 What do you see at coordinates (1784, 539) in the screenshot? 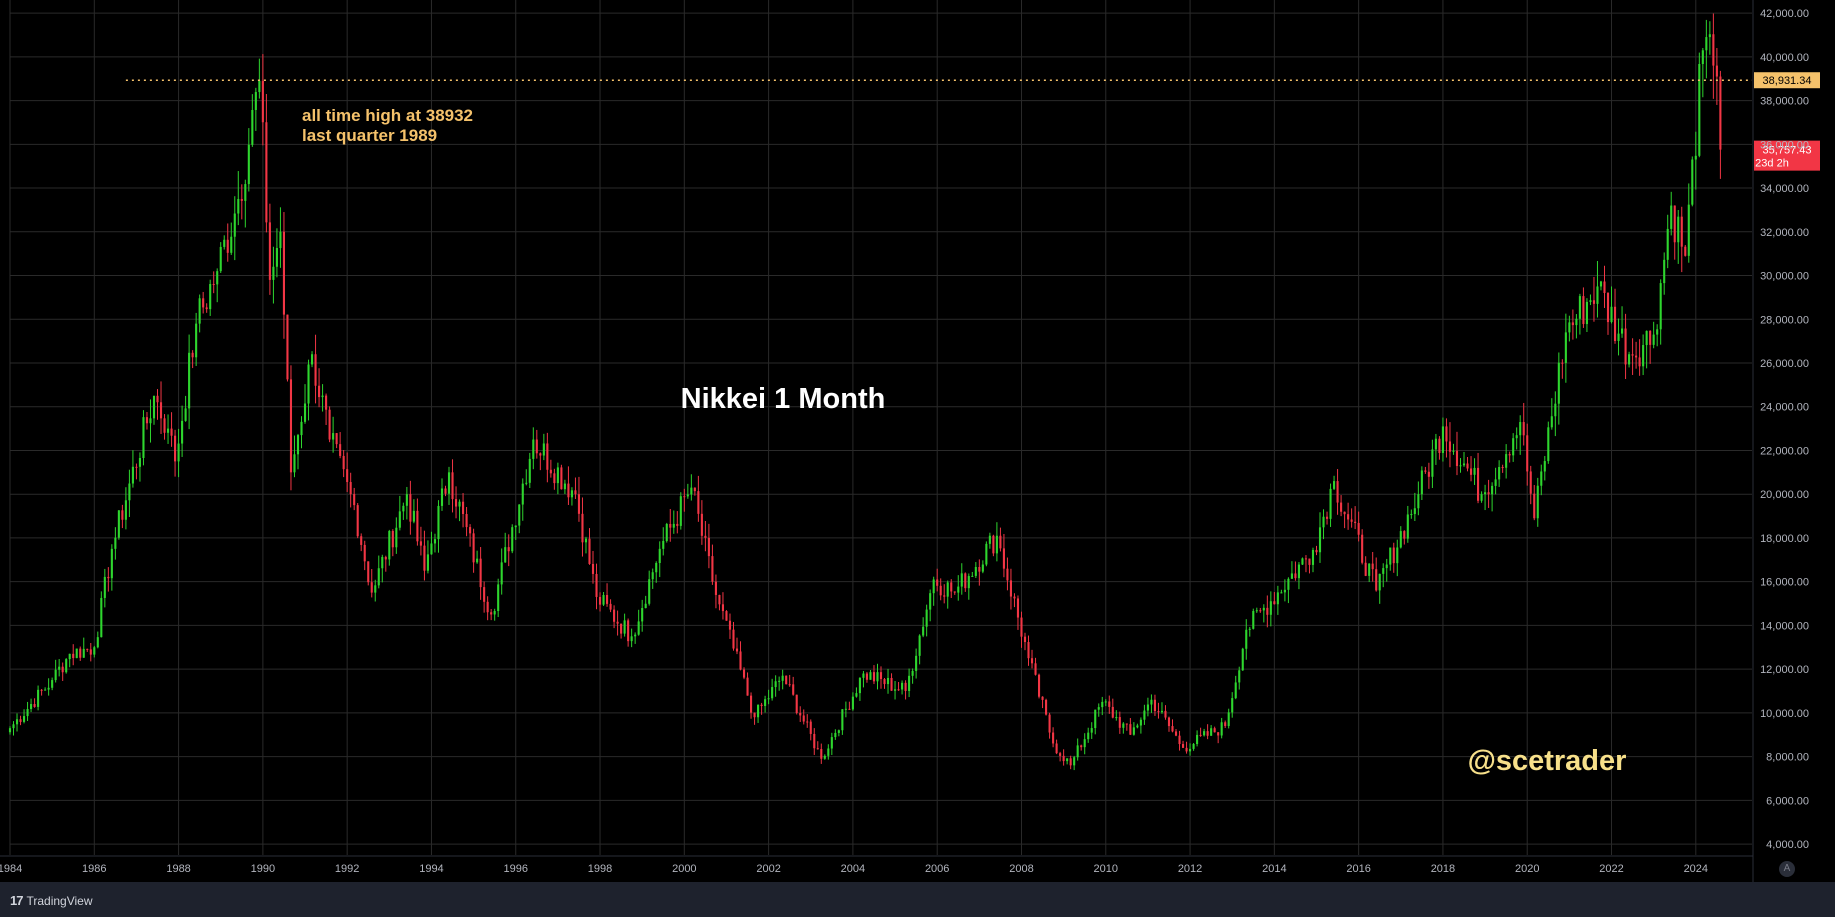
I see `y-tick-label: 18,000.00` at bounding box center [1784, 539].